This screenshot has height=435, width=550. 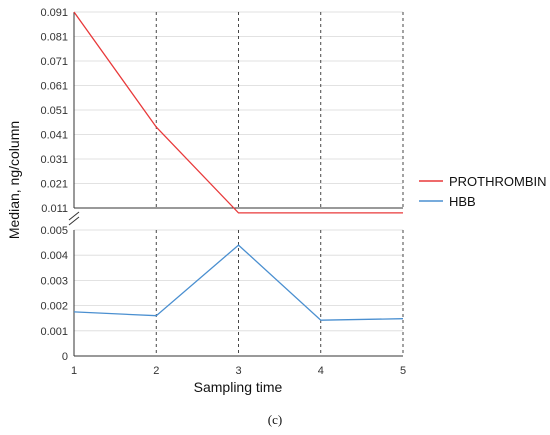 I want to click on legend: PROTHROMBIN HBB, so click(x=483, y=191).